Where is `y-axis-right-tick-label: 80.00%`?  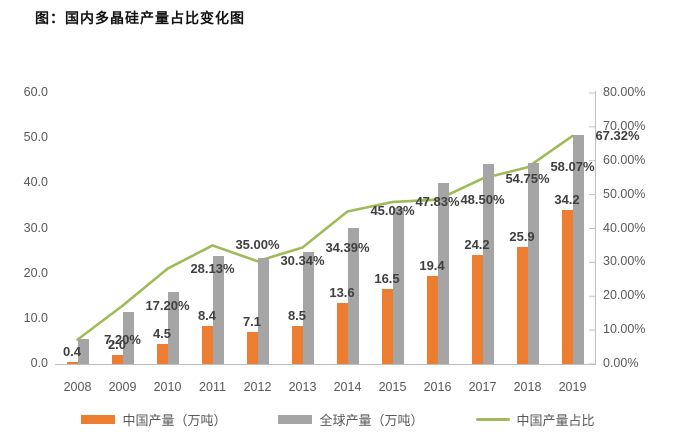 y-axis-right-tick-label: 80.00% is located at coordinates (624, 92).